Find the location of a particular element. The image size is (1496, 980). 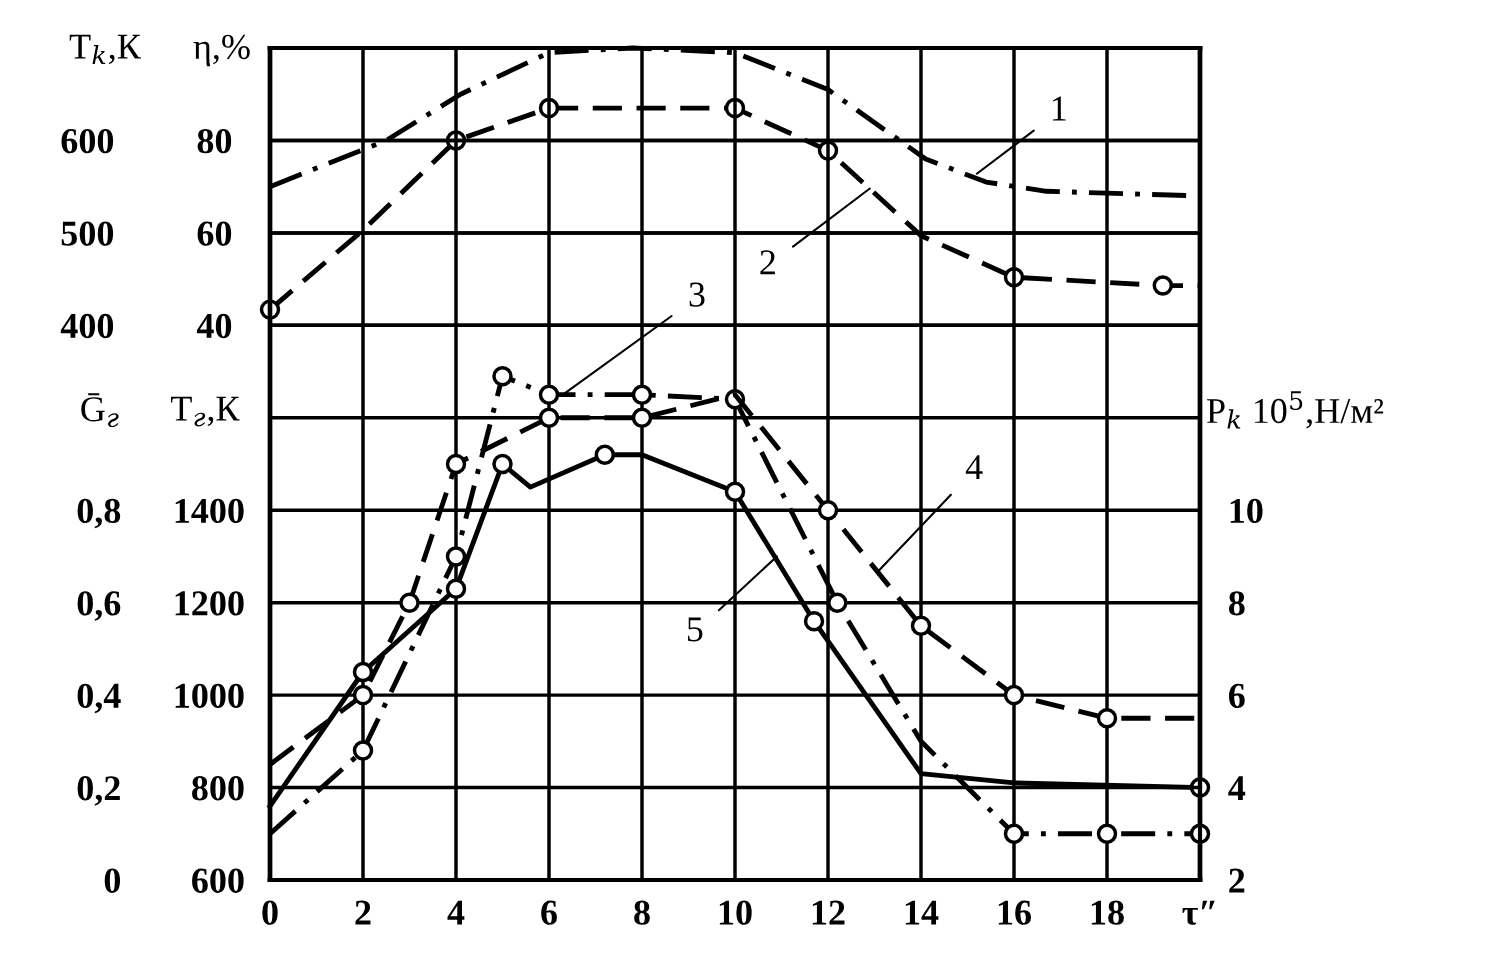

x-tick-label: 18 is located at coordinates (1107, 912).